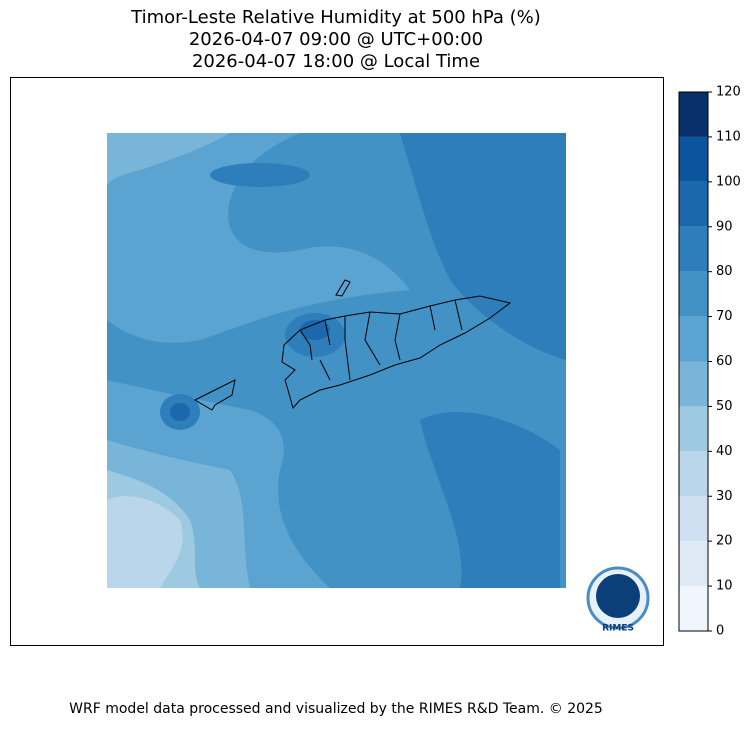  What do you see at coordinates (336, 61) in the screenshot?
I see `title: 2026-04-07 18:00 @ Local Time` at bounding box center [336, 61].